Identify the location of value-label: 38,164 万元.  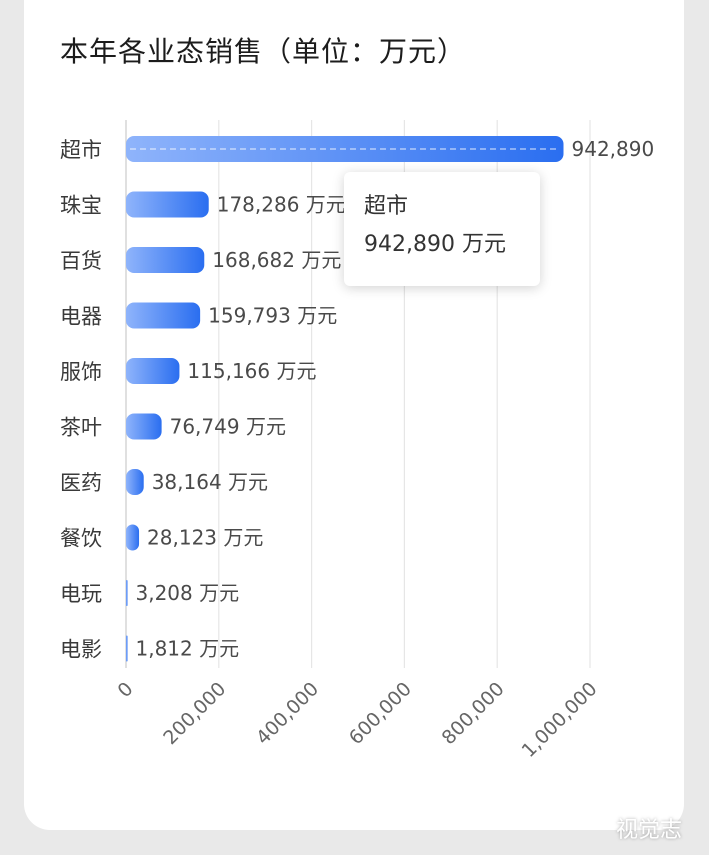
(210, 482).